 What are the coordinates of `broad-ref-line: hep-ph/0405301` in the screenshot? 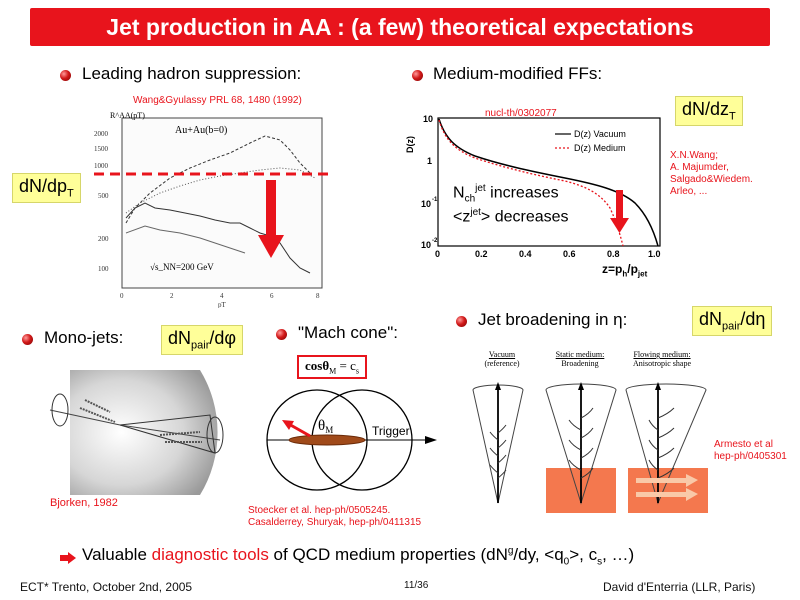 It's located at (750, 456).